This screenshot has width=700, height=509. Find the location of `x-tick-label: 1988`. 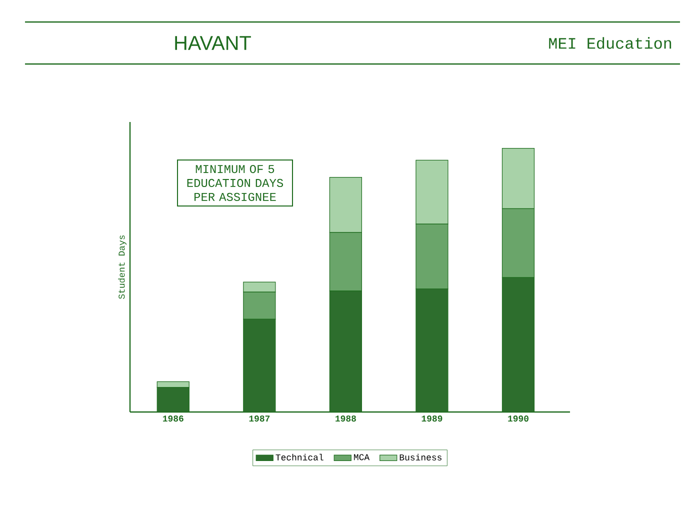

x-tick-label: 1988 is located at coordinates (346, 419).